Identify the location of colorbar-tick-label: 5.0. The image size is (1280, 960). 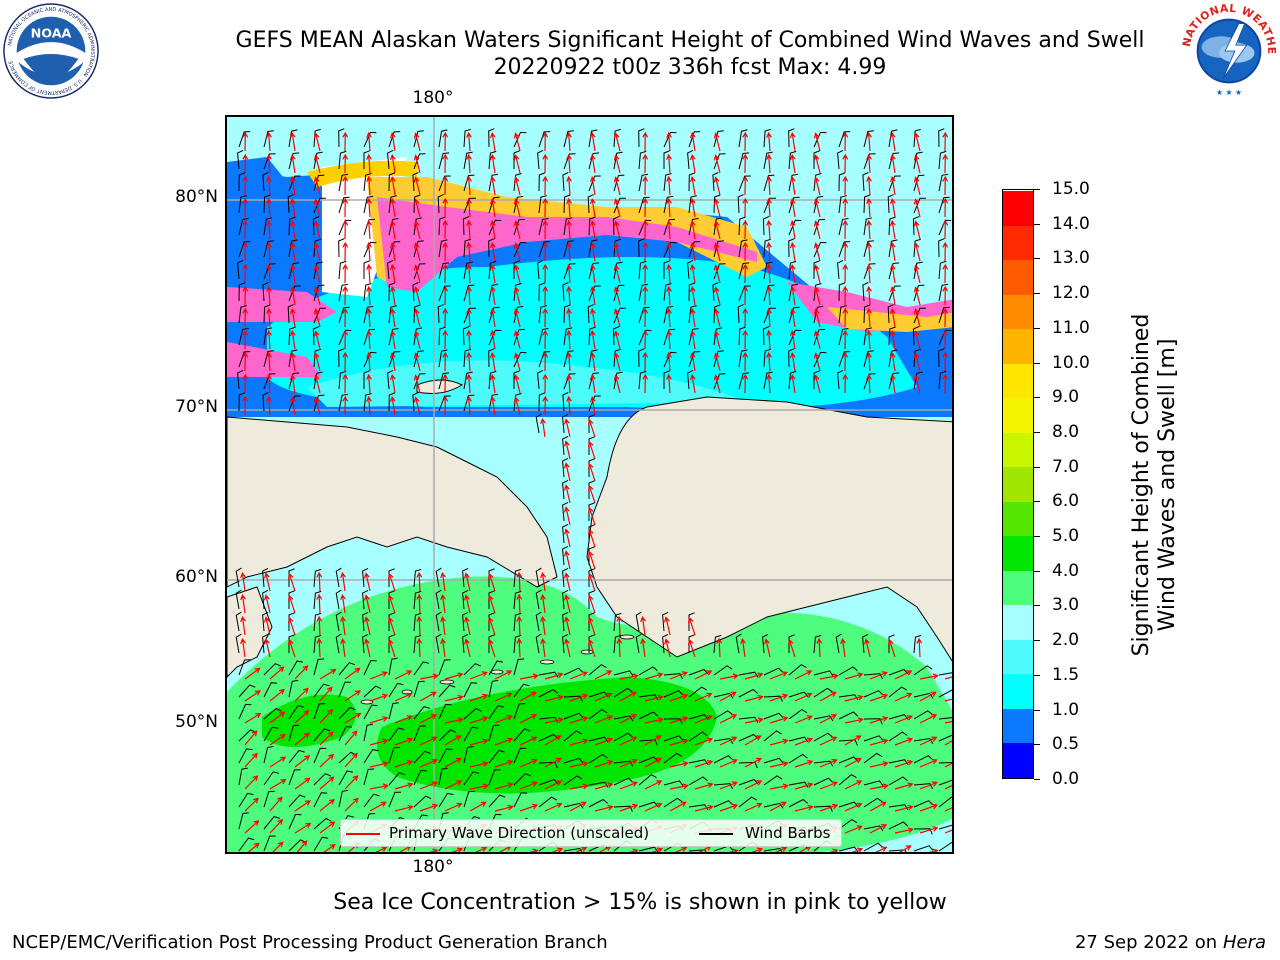
(1066, 536).